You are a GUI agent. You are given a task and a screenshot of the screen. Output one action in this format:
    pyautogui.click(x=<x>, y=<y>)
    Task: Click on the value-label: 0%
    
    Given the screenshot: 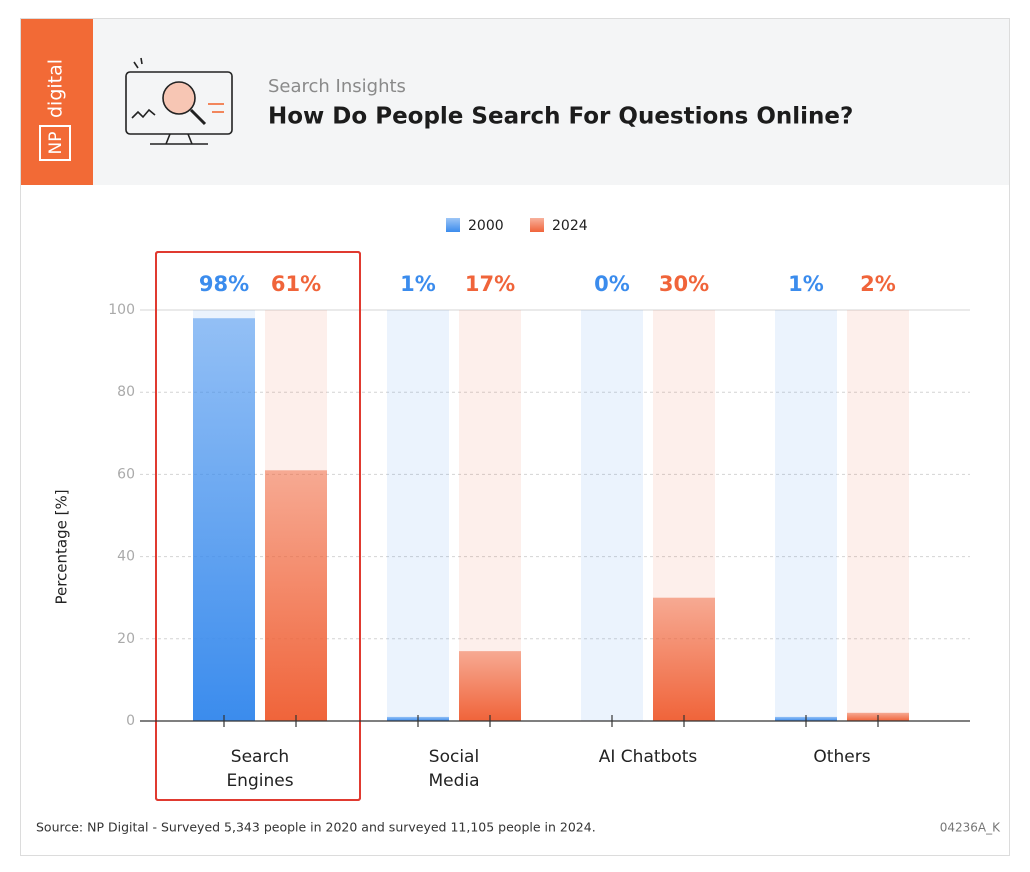 What is the action you would take?
    pyautogui.click(x=612, y=284)
    